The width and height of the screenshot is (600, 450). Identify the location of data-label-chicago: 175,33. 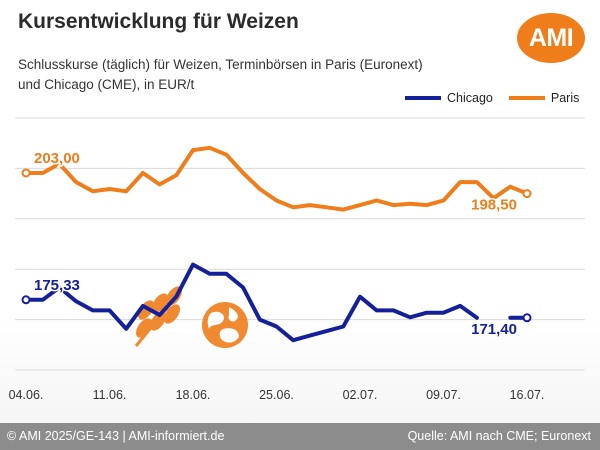
(57, 285).